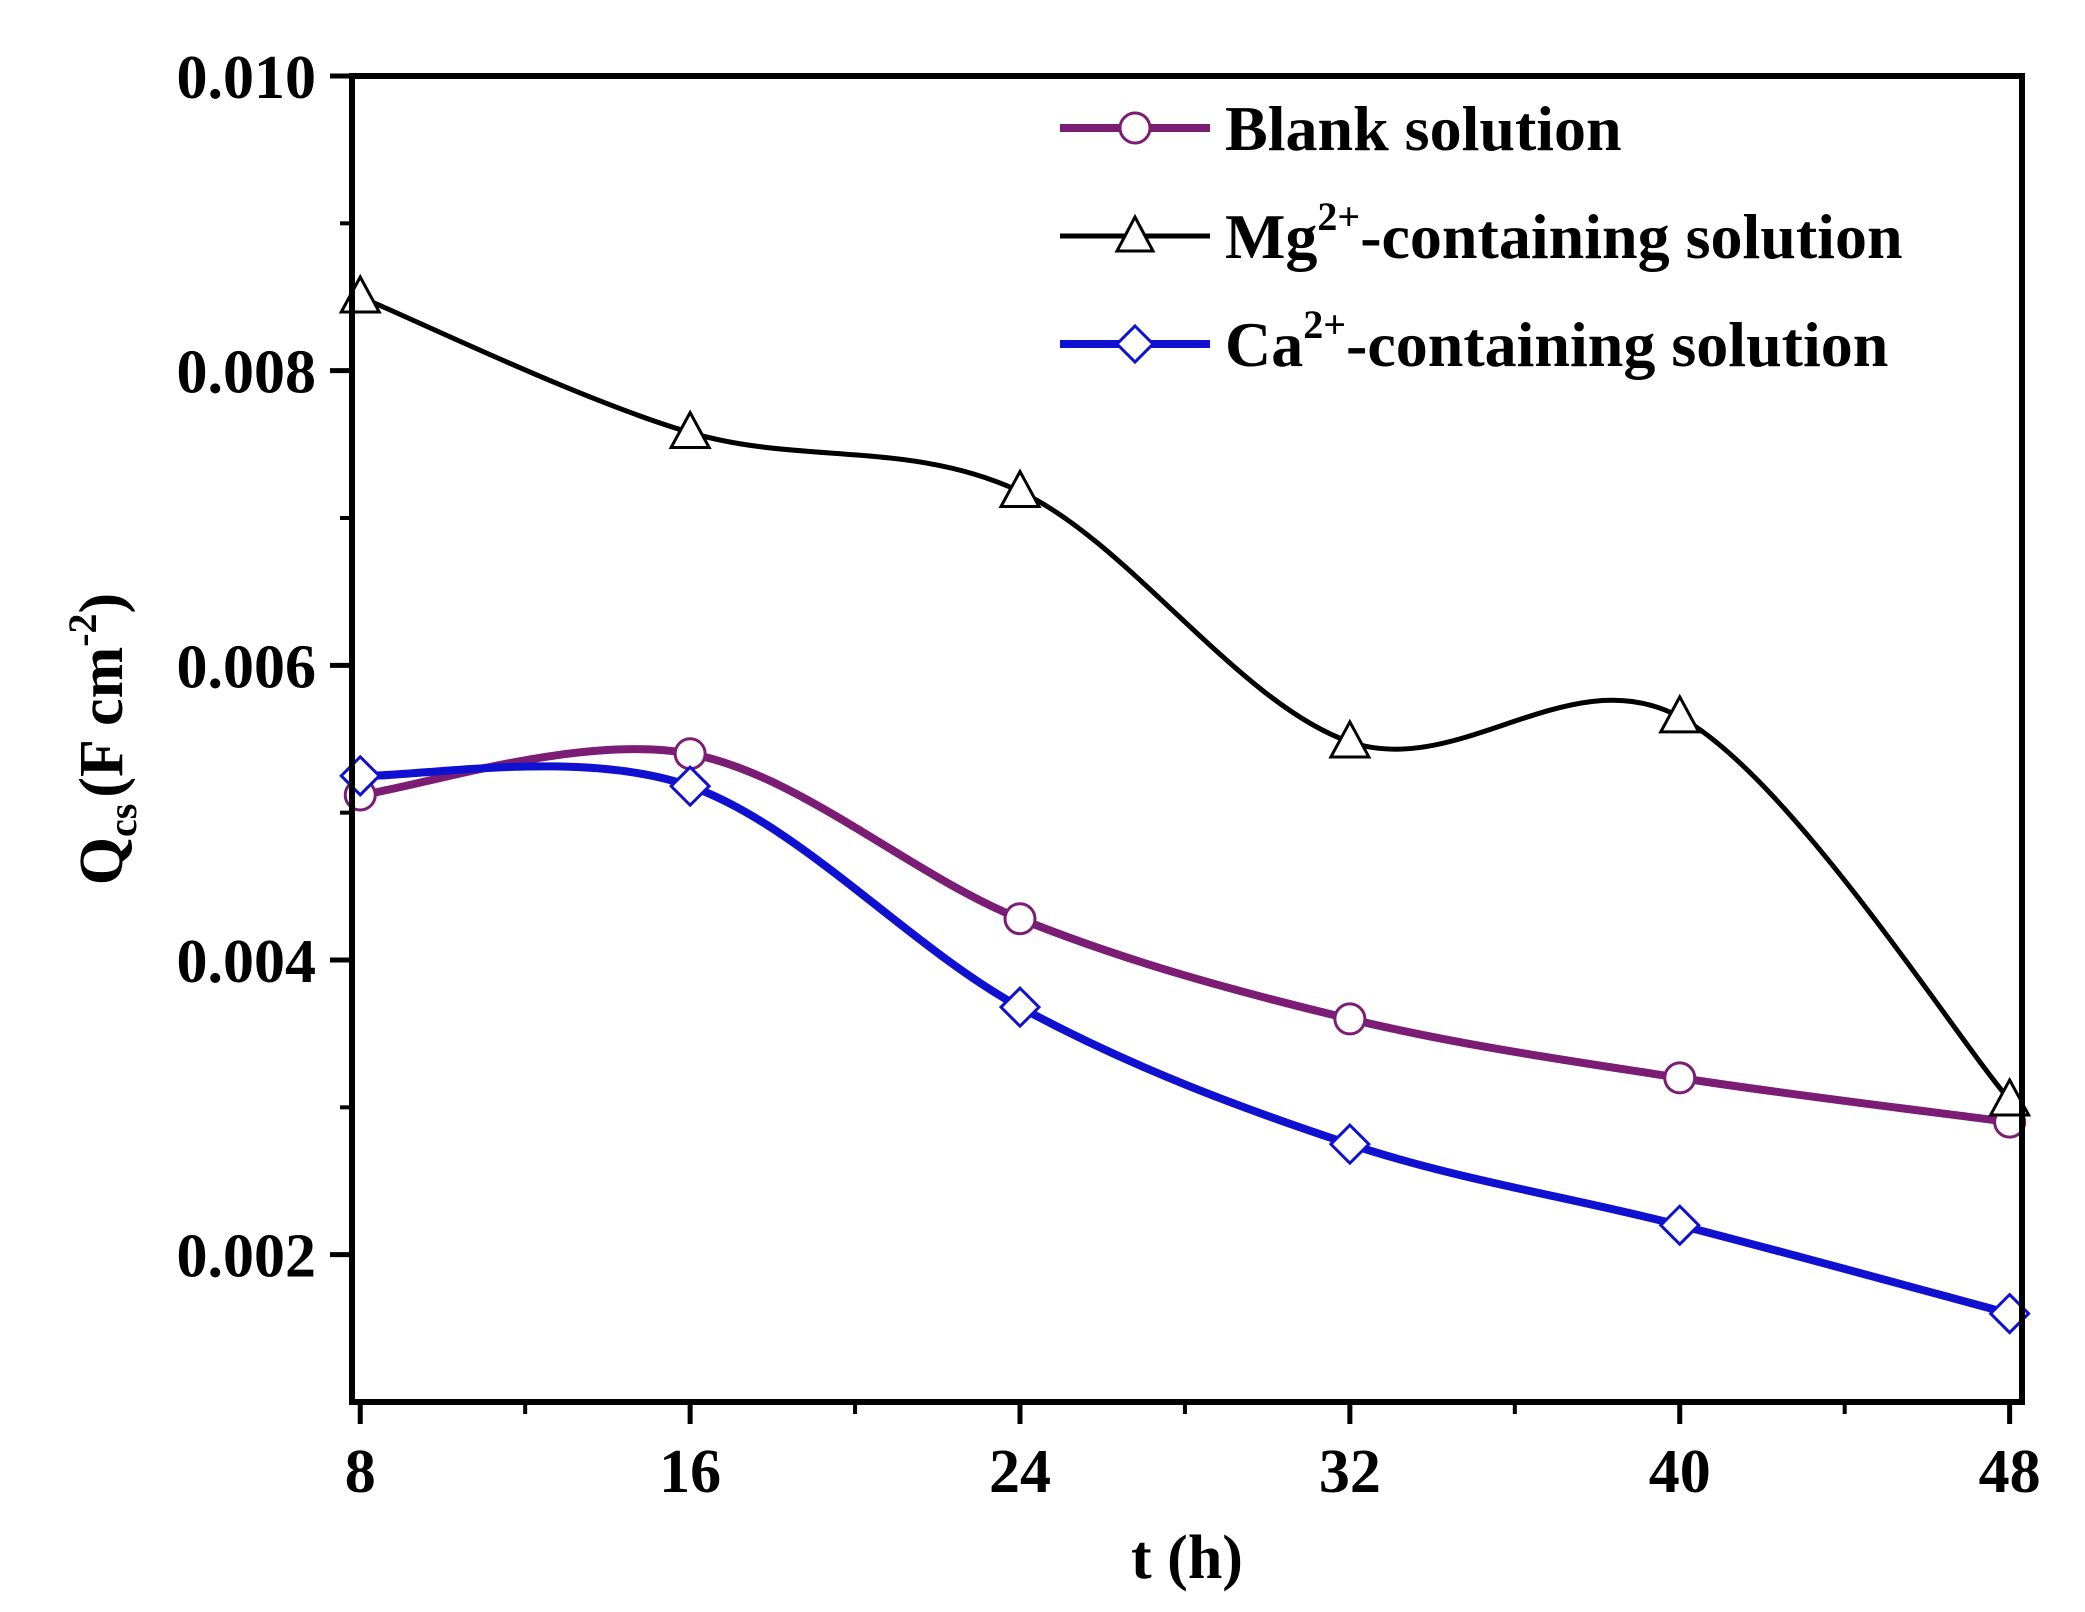 The height and width of the screenshot is (1612, 2085). I want to click on x-axis-title: t (h), so click(1187, 1558).